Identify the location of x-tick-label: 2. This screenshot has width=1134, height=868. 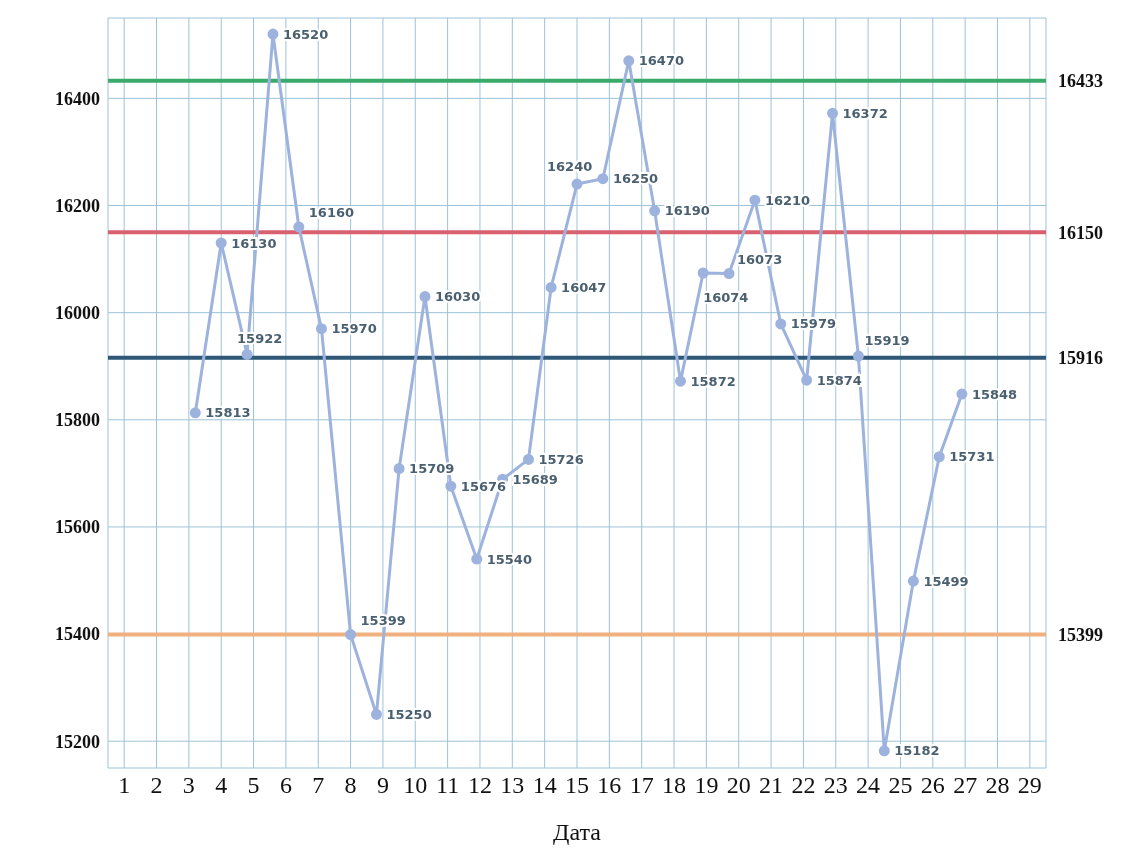
(156, 785).